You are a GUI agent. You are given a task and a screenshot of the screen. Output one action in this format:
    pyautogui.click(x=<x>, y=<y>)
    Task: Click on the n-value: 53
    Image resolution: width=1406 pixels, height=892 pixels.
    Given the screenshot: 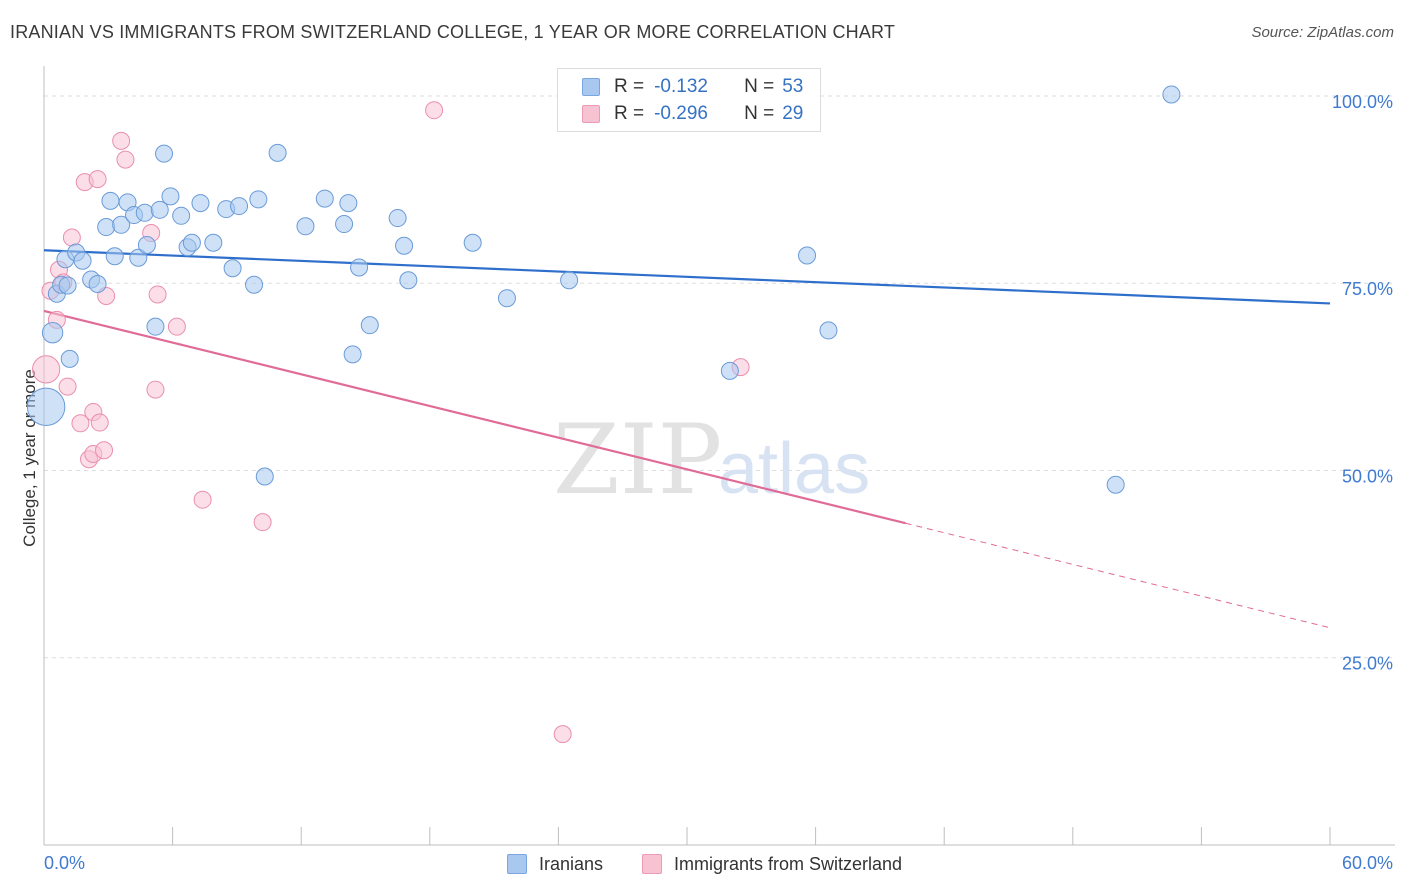 What is the action you would take?
    pyautogui.click(x=793, y=86)
    